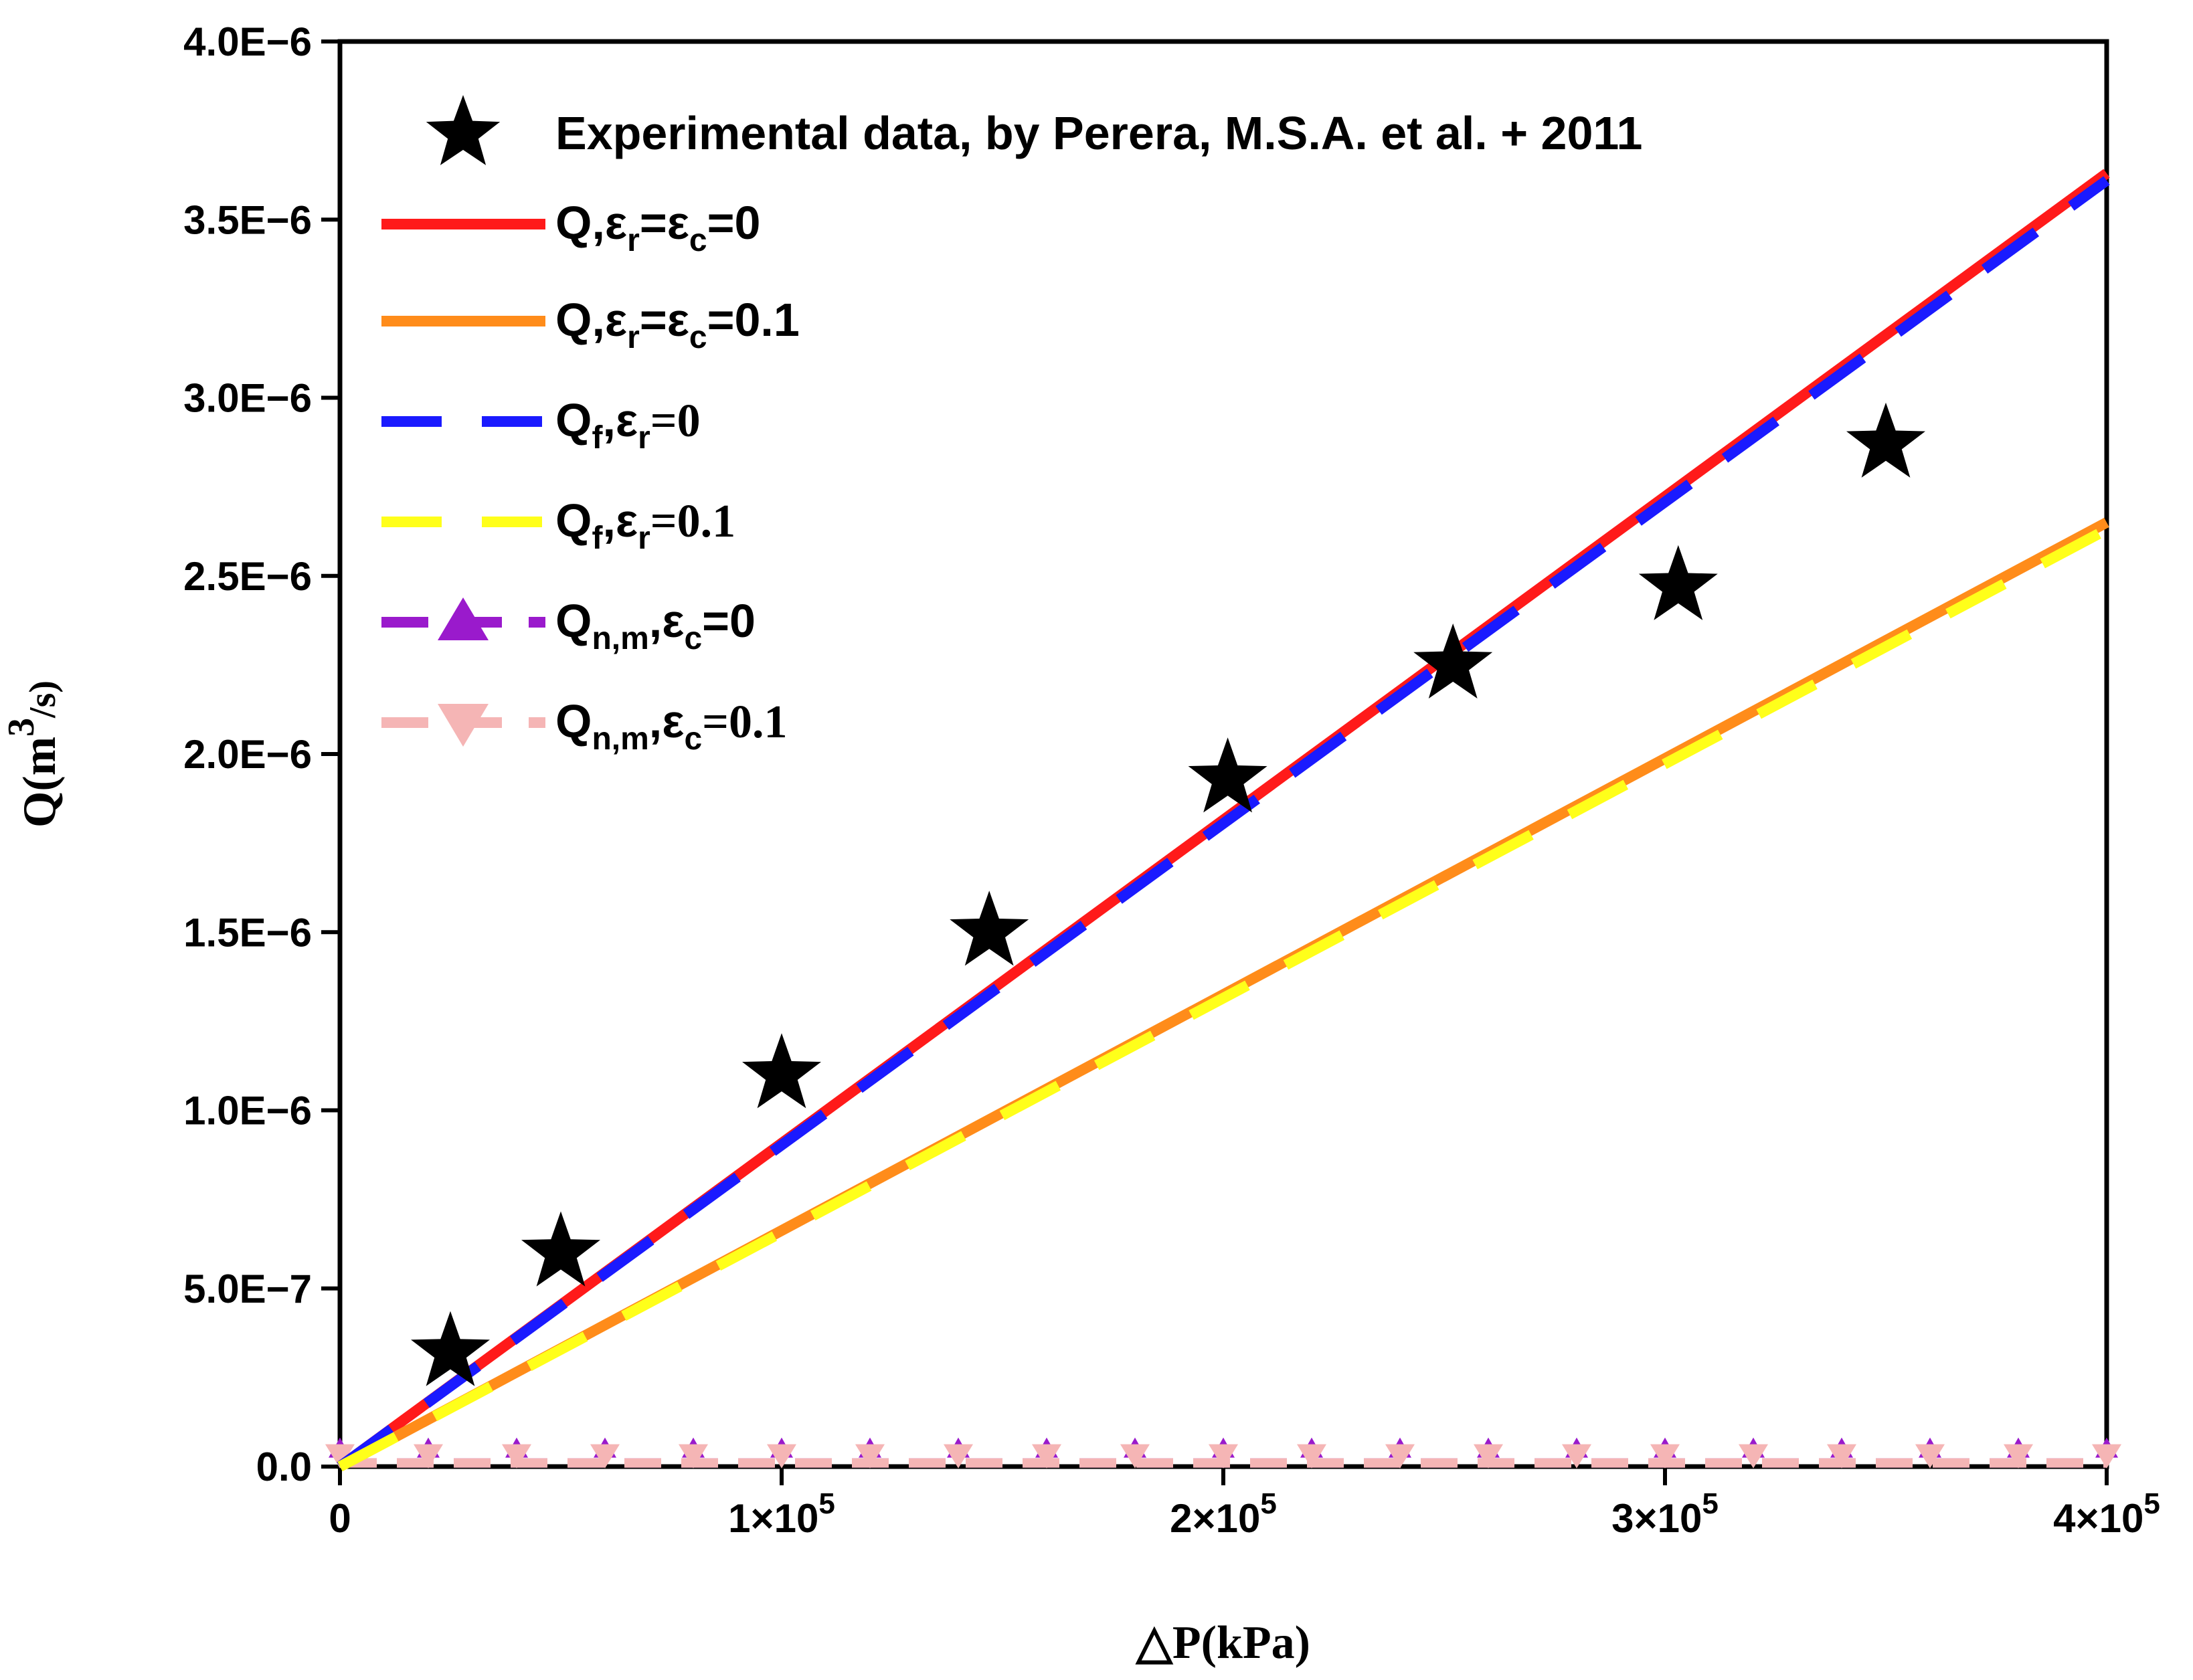 This screenshot has height=1680, width=2193. What do you see at coordinates (247, 754) in the screenshot?
I see `y-tick-label: 2.0E−6` at bounding box center [247, 754].